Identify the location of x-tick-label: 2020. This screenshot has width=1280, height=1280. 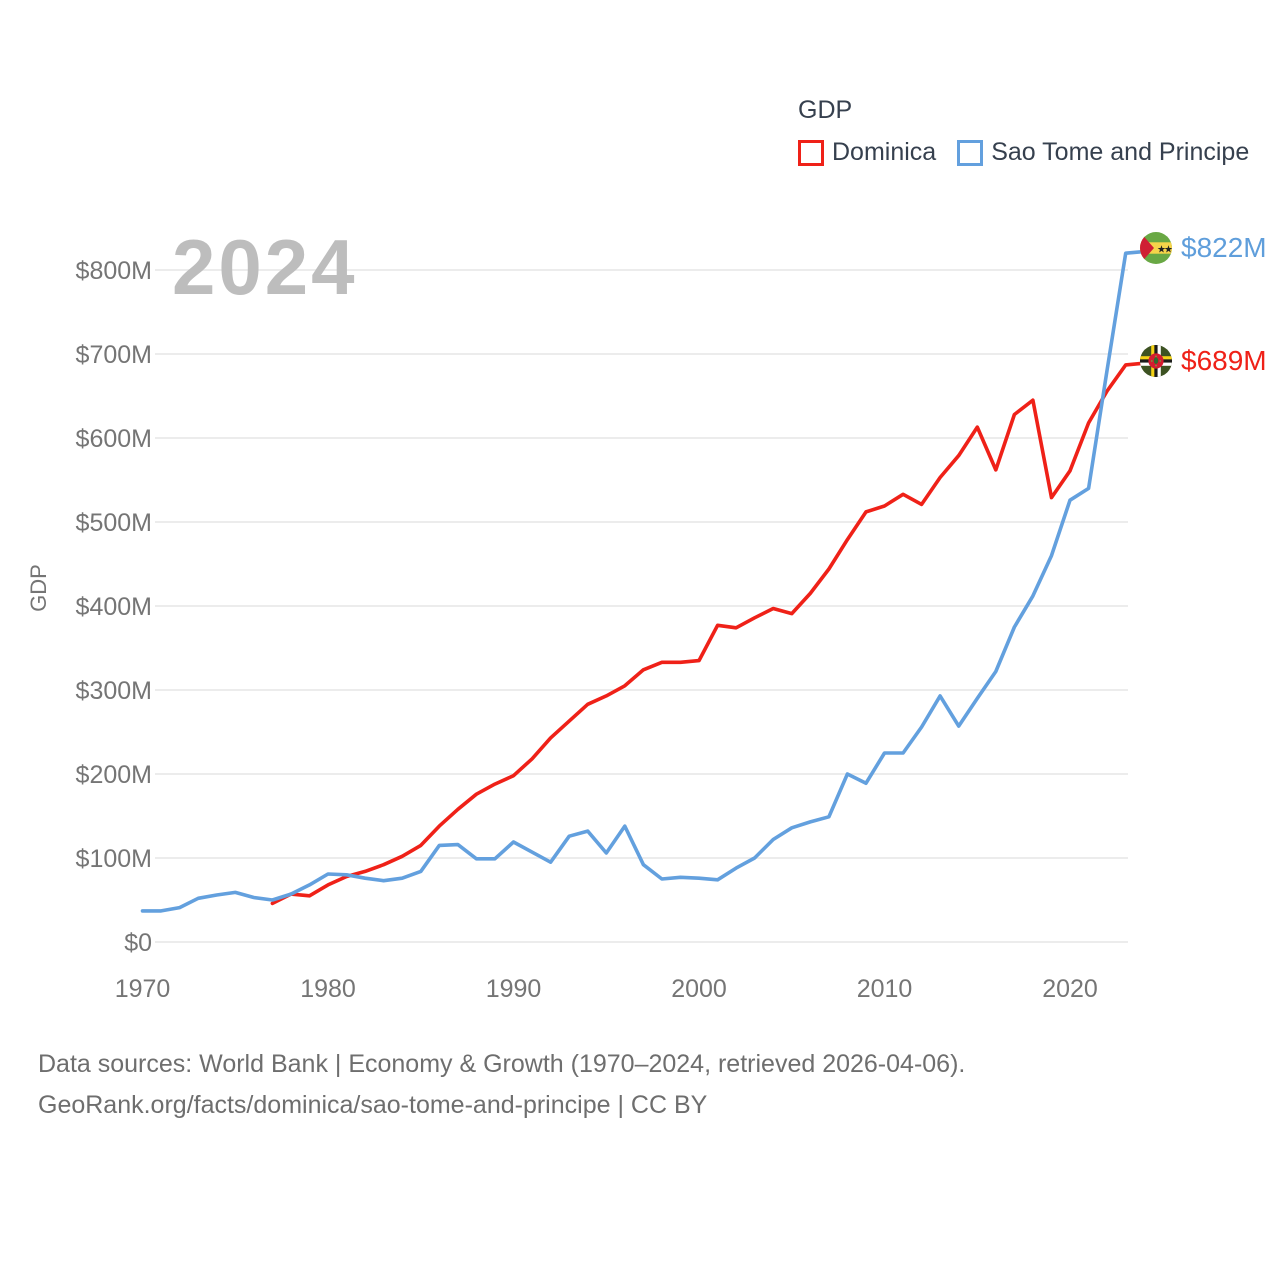
(1070, 989).